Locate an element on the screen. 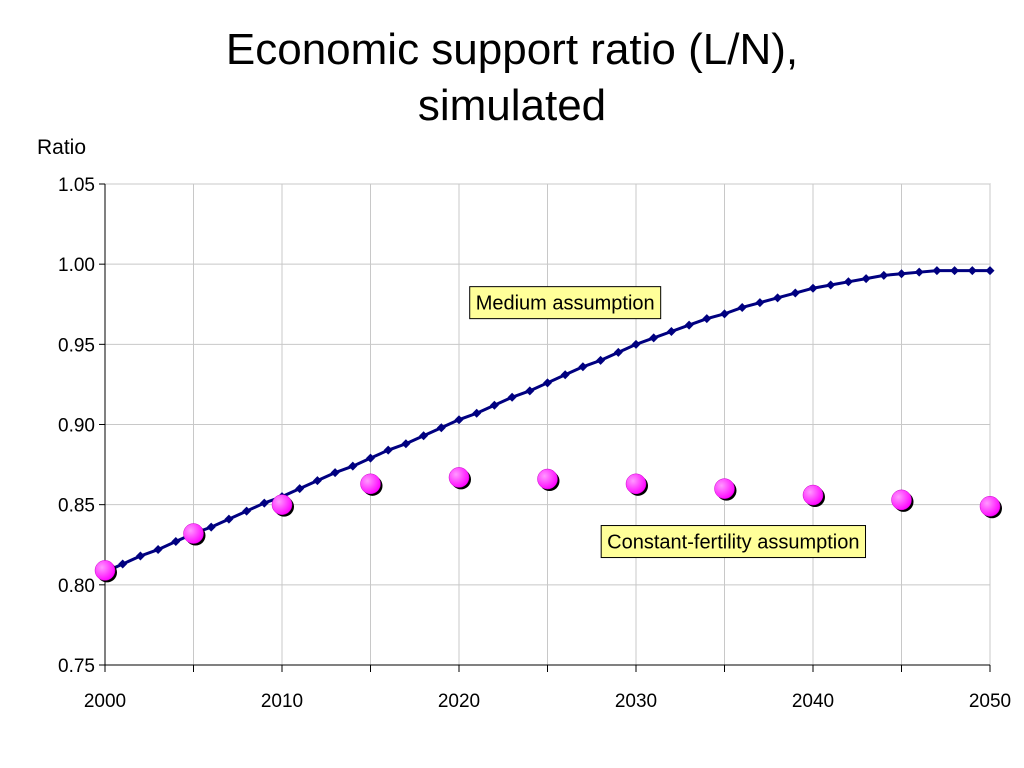 The height and width of the screenshot is (768, 1024). x-tick-label: 2000 is located at coordinates (105, 701).